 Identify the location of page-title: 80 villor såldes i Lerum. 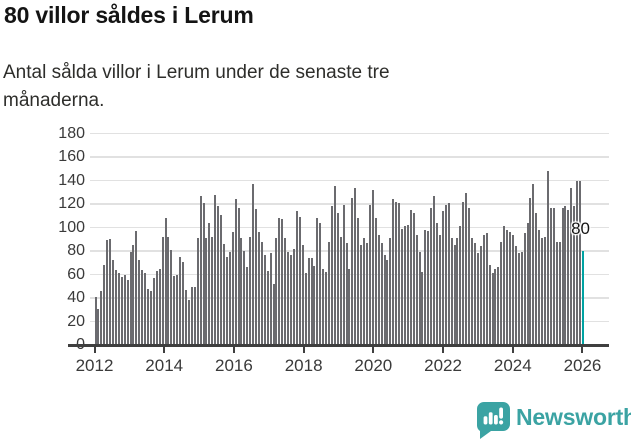
(129, 15).